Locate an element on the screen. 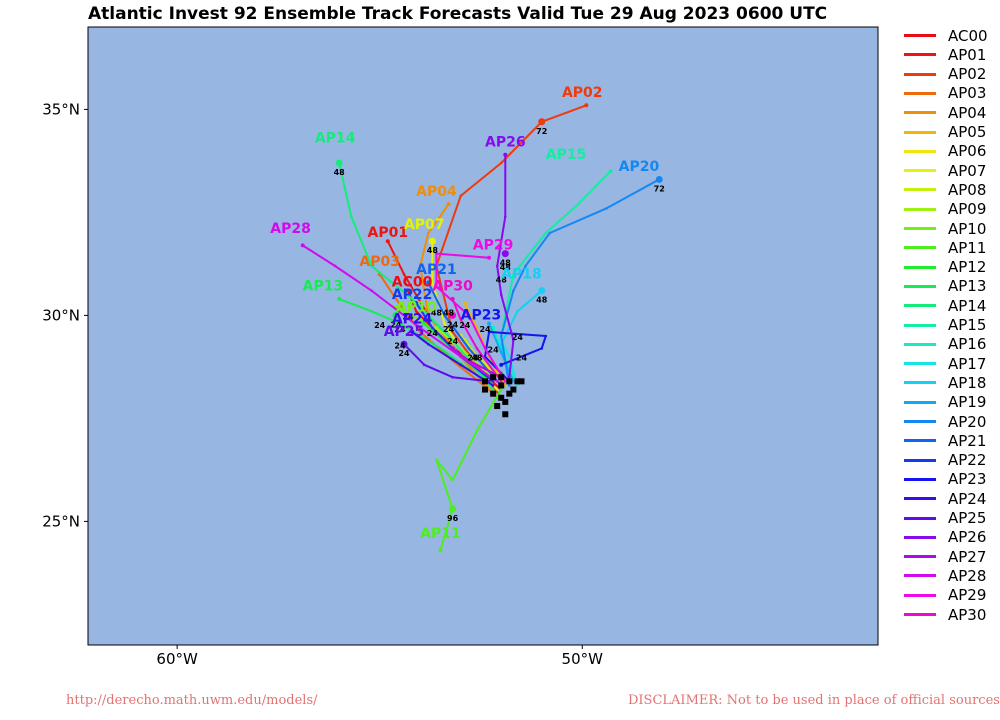 The image size is (1000, 720). track-ap23 is located at coordinates (515, 356).